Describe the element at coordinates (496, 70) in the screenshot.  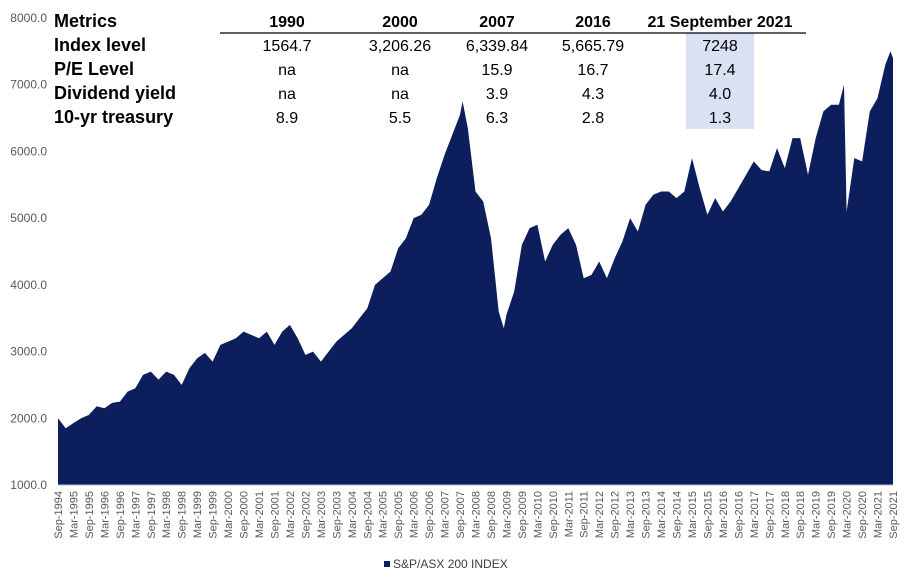
I see `table-cell: 15.9` at that location.